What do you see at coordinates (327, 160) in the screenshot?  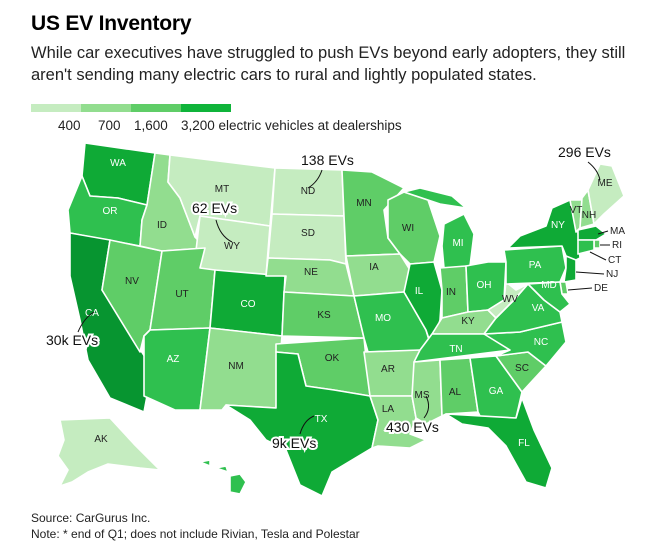 I see `callout-nd: 138 EVs` at bounding box center [327, 160].